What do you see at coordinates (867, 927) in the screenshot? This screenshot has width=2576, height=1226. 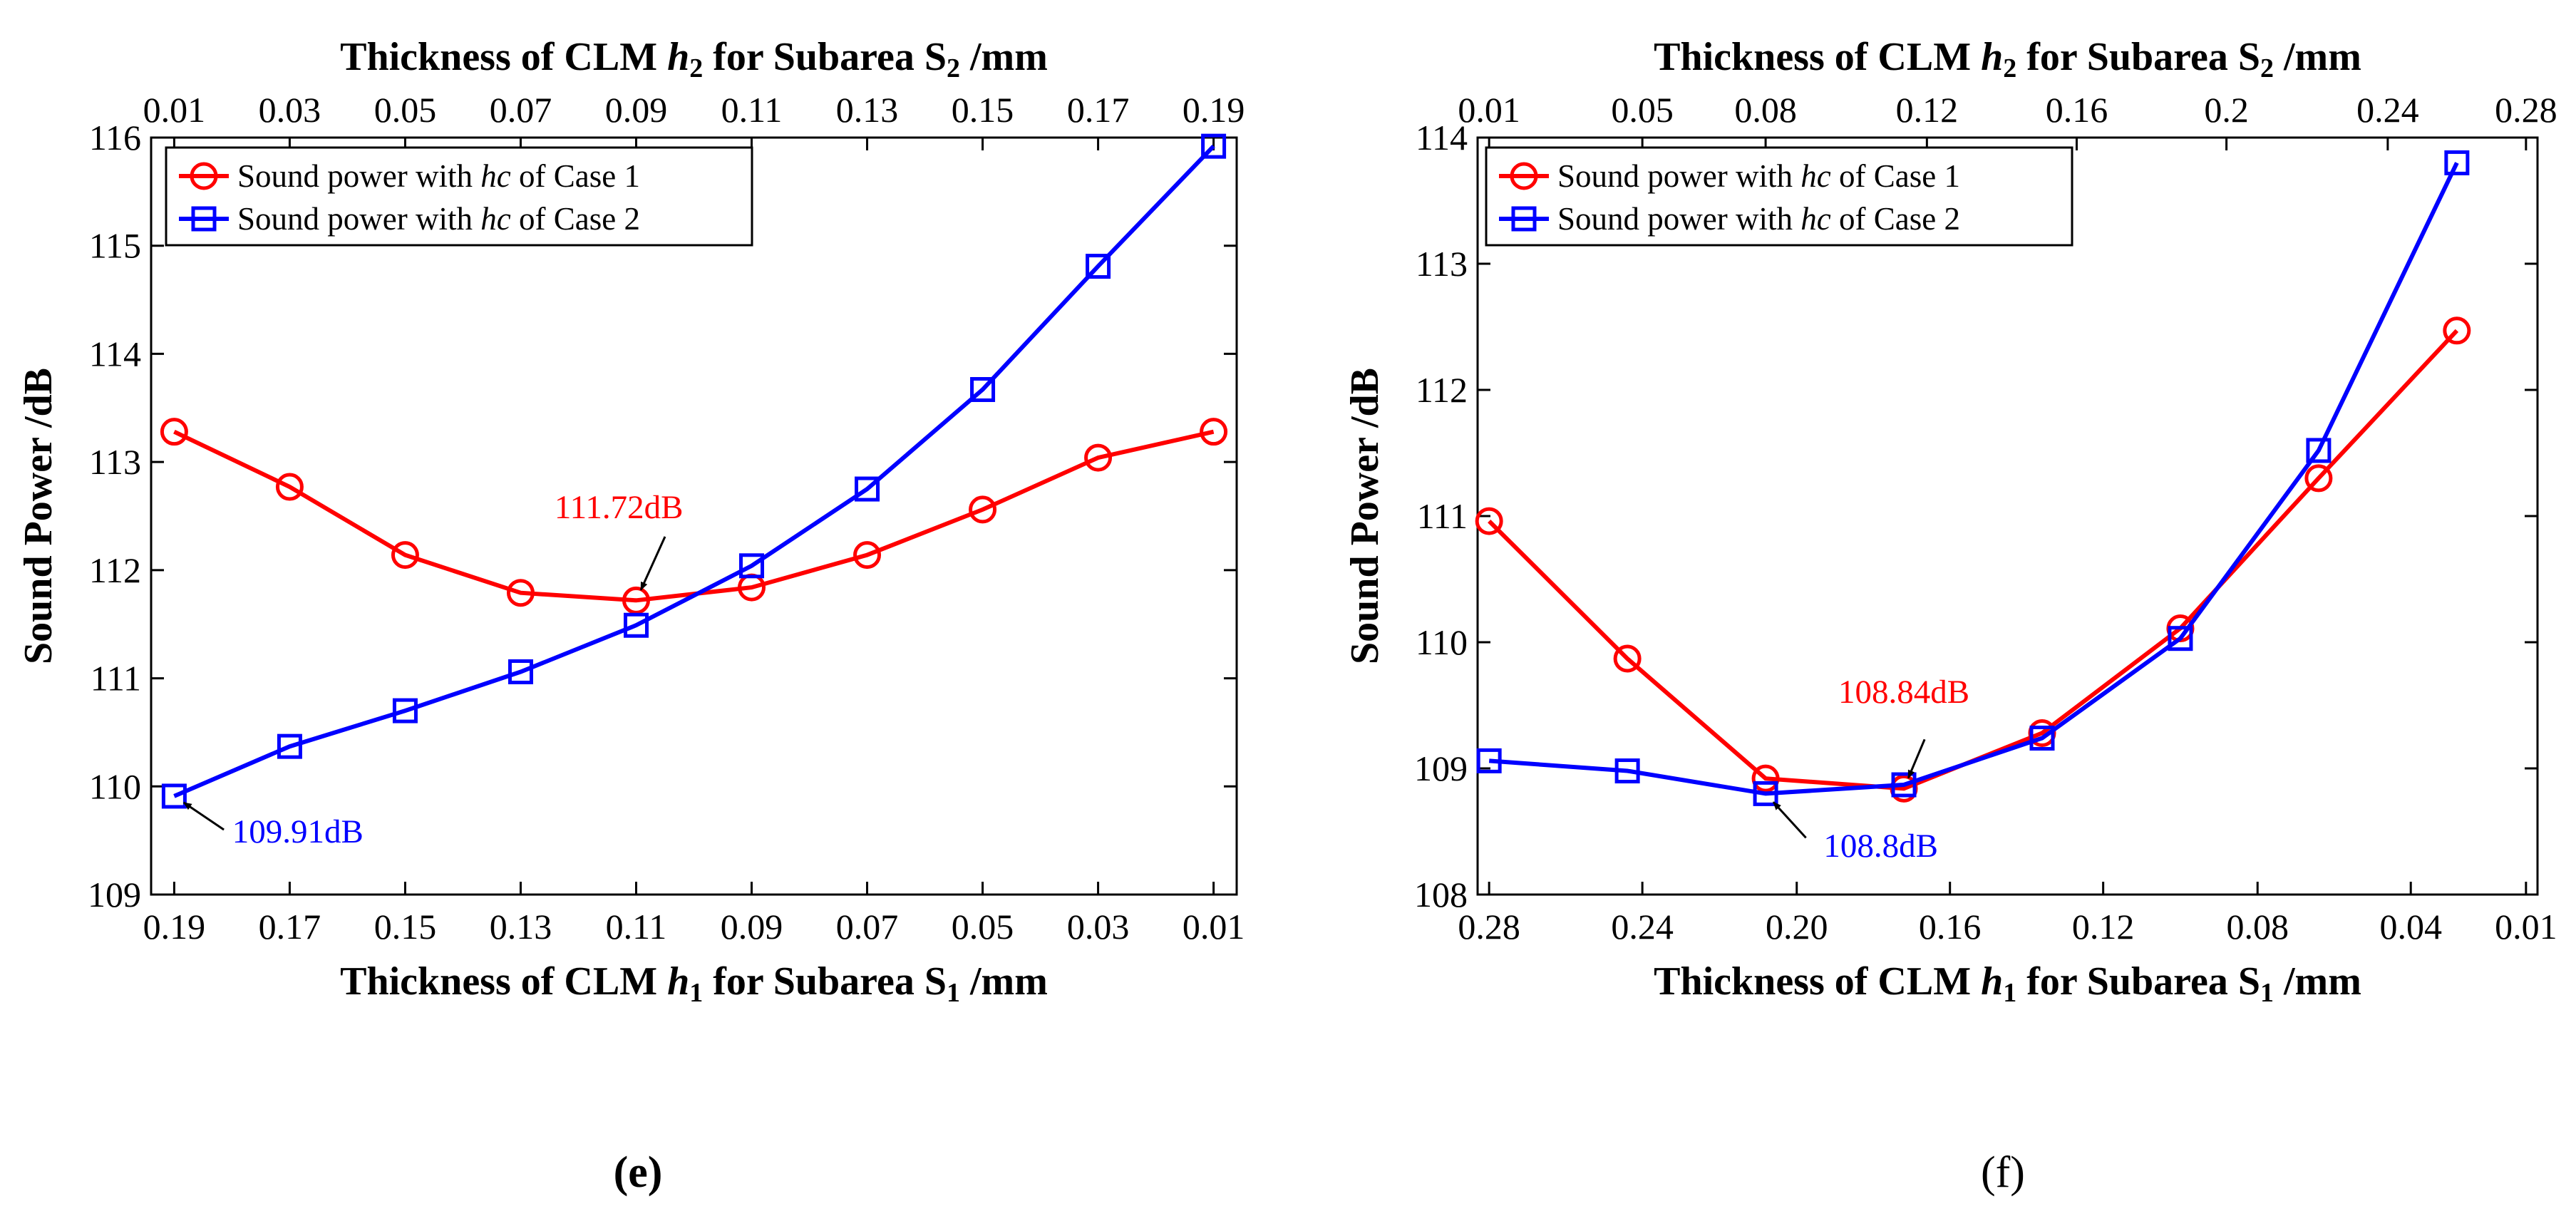 I see `x-tick-label: 0.07` at bounding box center [867, 927].